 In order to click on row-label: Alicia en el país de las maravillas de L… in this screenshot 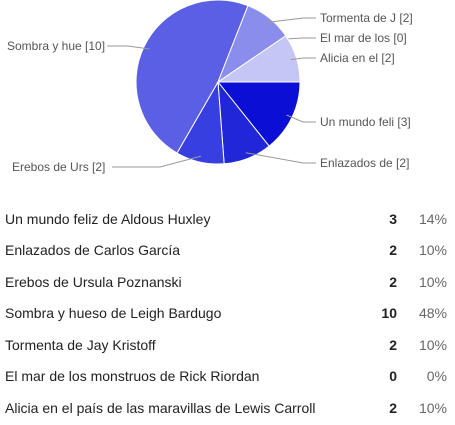, I will do `click(160, 407)`.